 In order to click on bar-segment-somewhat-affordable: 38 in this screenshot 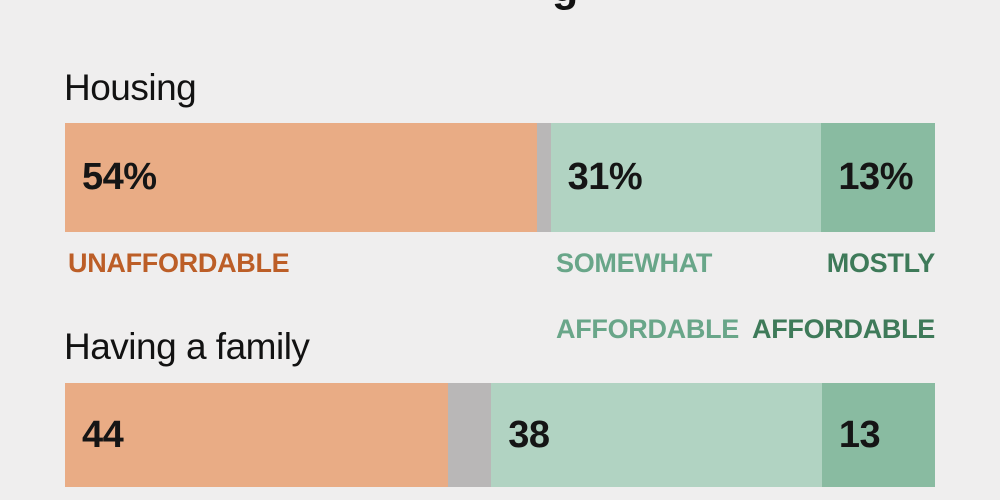, I will do `click(656, 435)`.